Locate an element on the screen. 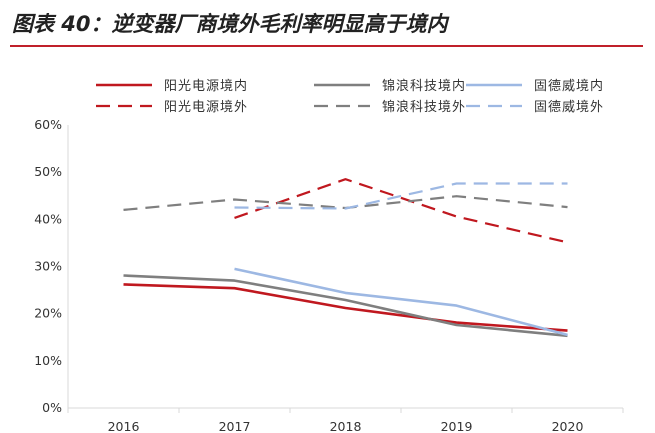 The image size is (655, 433). x-tick-label: 2019 is located at coordinates (457, 426).